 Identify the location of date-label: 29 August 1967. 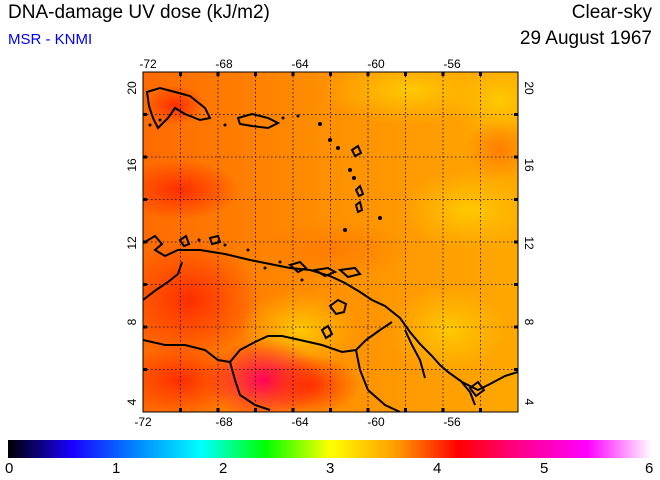
(585, 38).